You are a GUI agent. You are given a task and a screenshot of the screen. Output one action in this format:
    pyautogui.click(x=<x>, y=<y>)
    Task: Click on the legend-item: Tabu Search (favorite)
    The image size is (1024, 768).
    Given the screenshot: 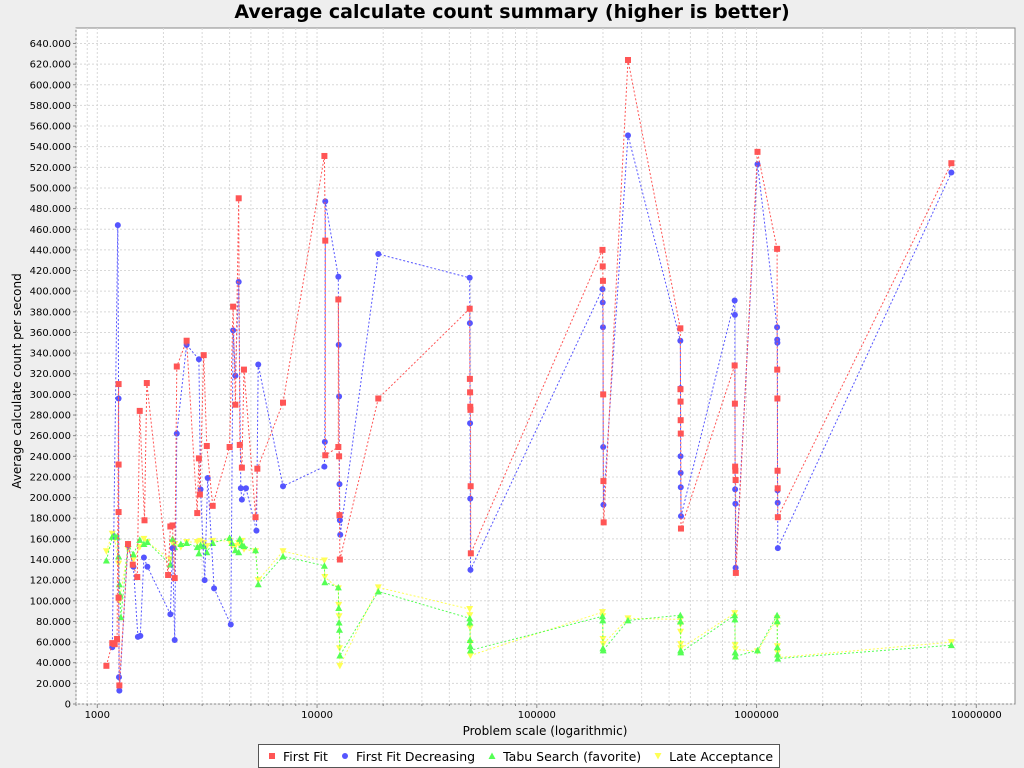 What is the action you would take?
    pyautogui.click(x=563, y=756)
    